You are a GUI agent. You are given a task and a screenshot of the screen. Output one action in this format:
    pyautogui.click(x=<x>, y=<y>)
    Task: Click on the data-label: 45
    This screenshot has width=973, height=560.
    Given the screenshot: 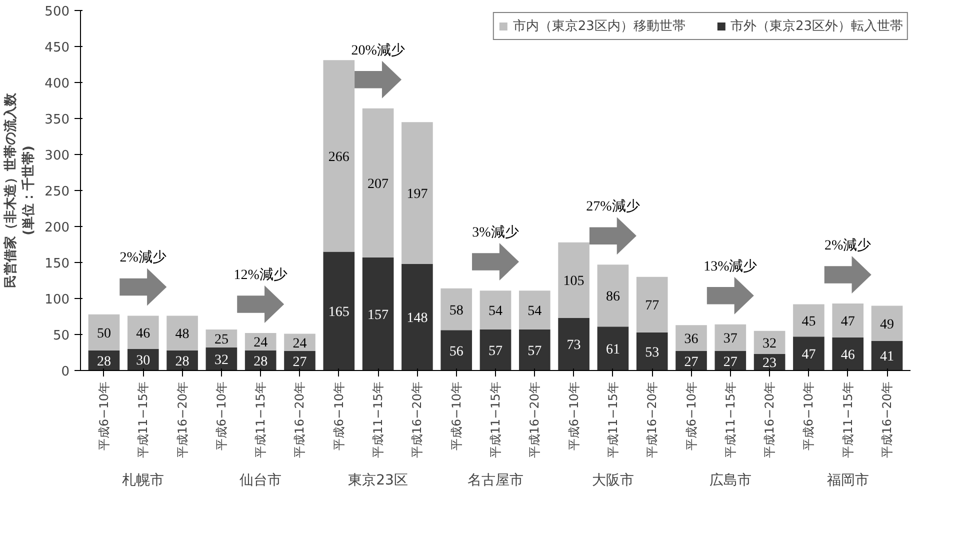 What is the action you would take?
    pyautogui.click(x=809, y=322)
    